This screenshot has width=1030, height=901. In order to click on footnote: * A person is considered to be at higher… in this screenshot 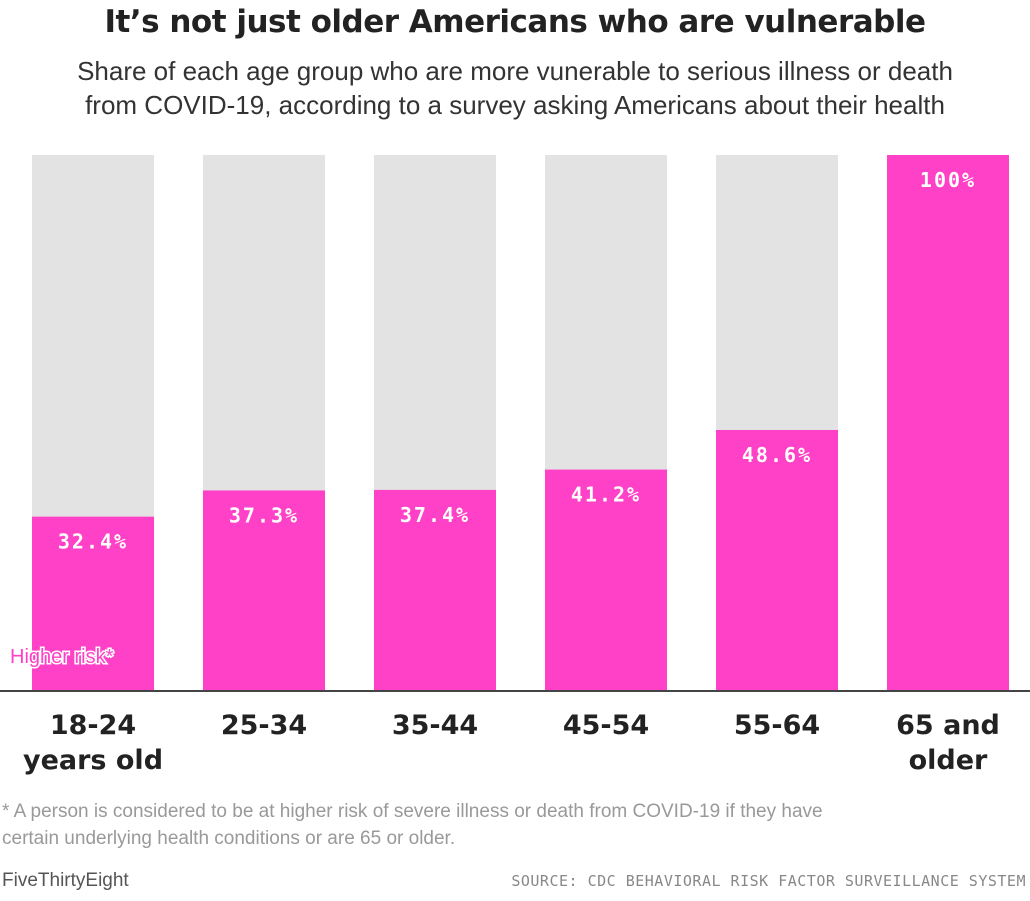, I will do `click(507, 825)`.